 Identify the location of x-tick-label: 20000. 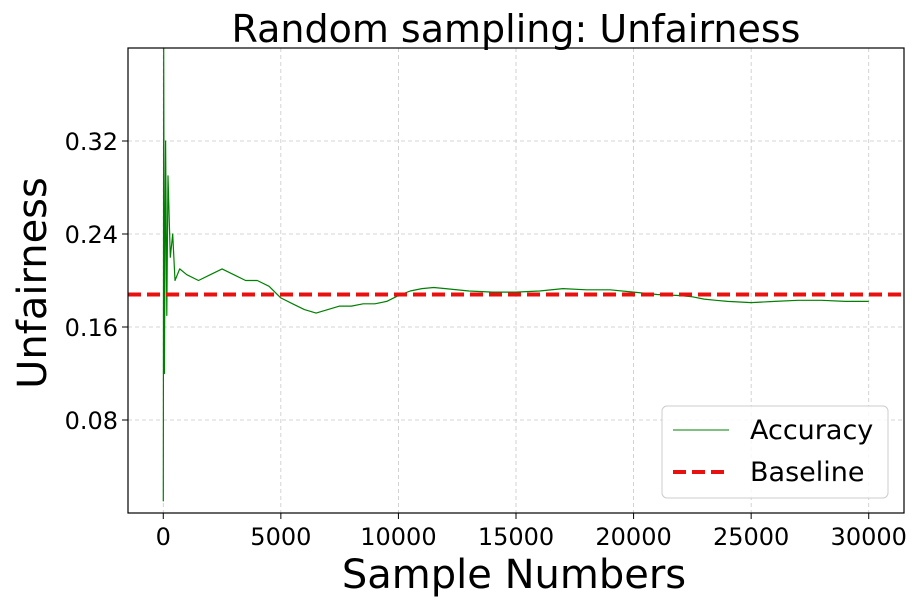
(633, 537).